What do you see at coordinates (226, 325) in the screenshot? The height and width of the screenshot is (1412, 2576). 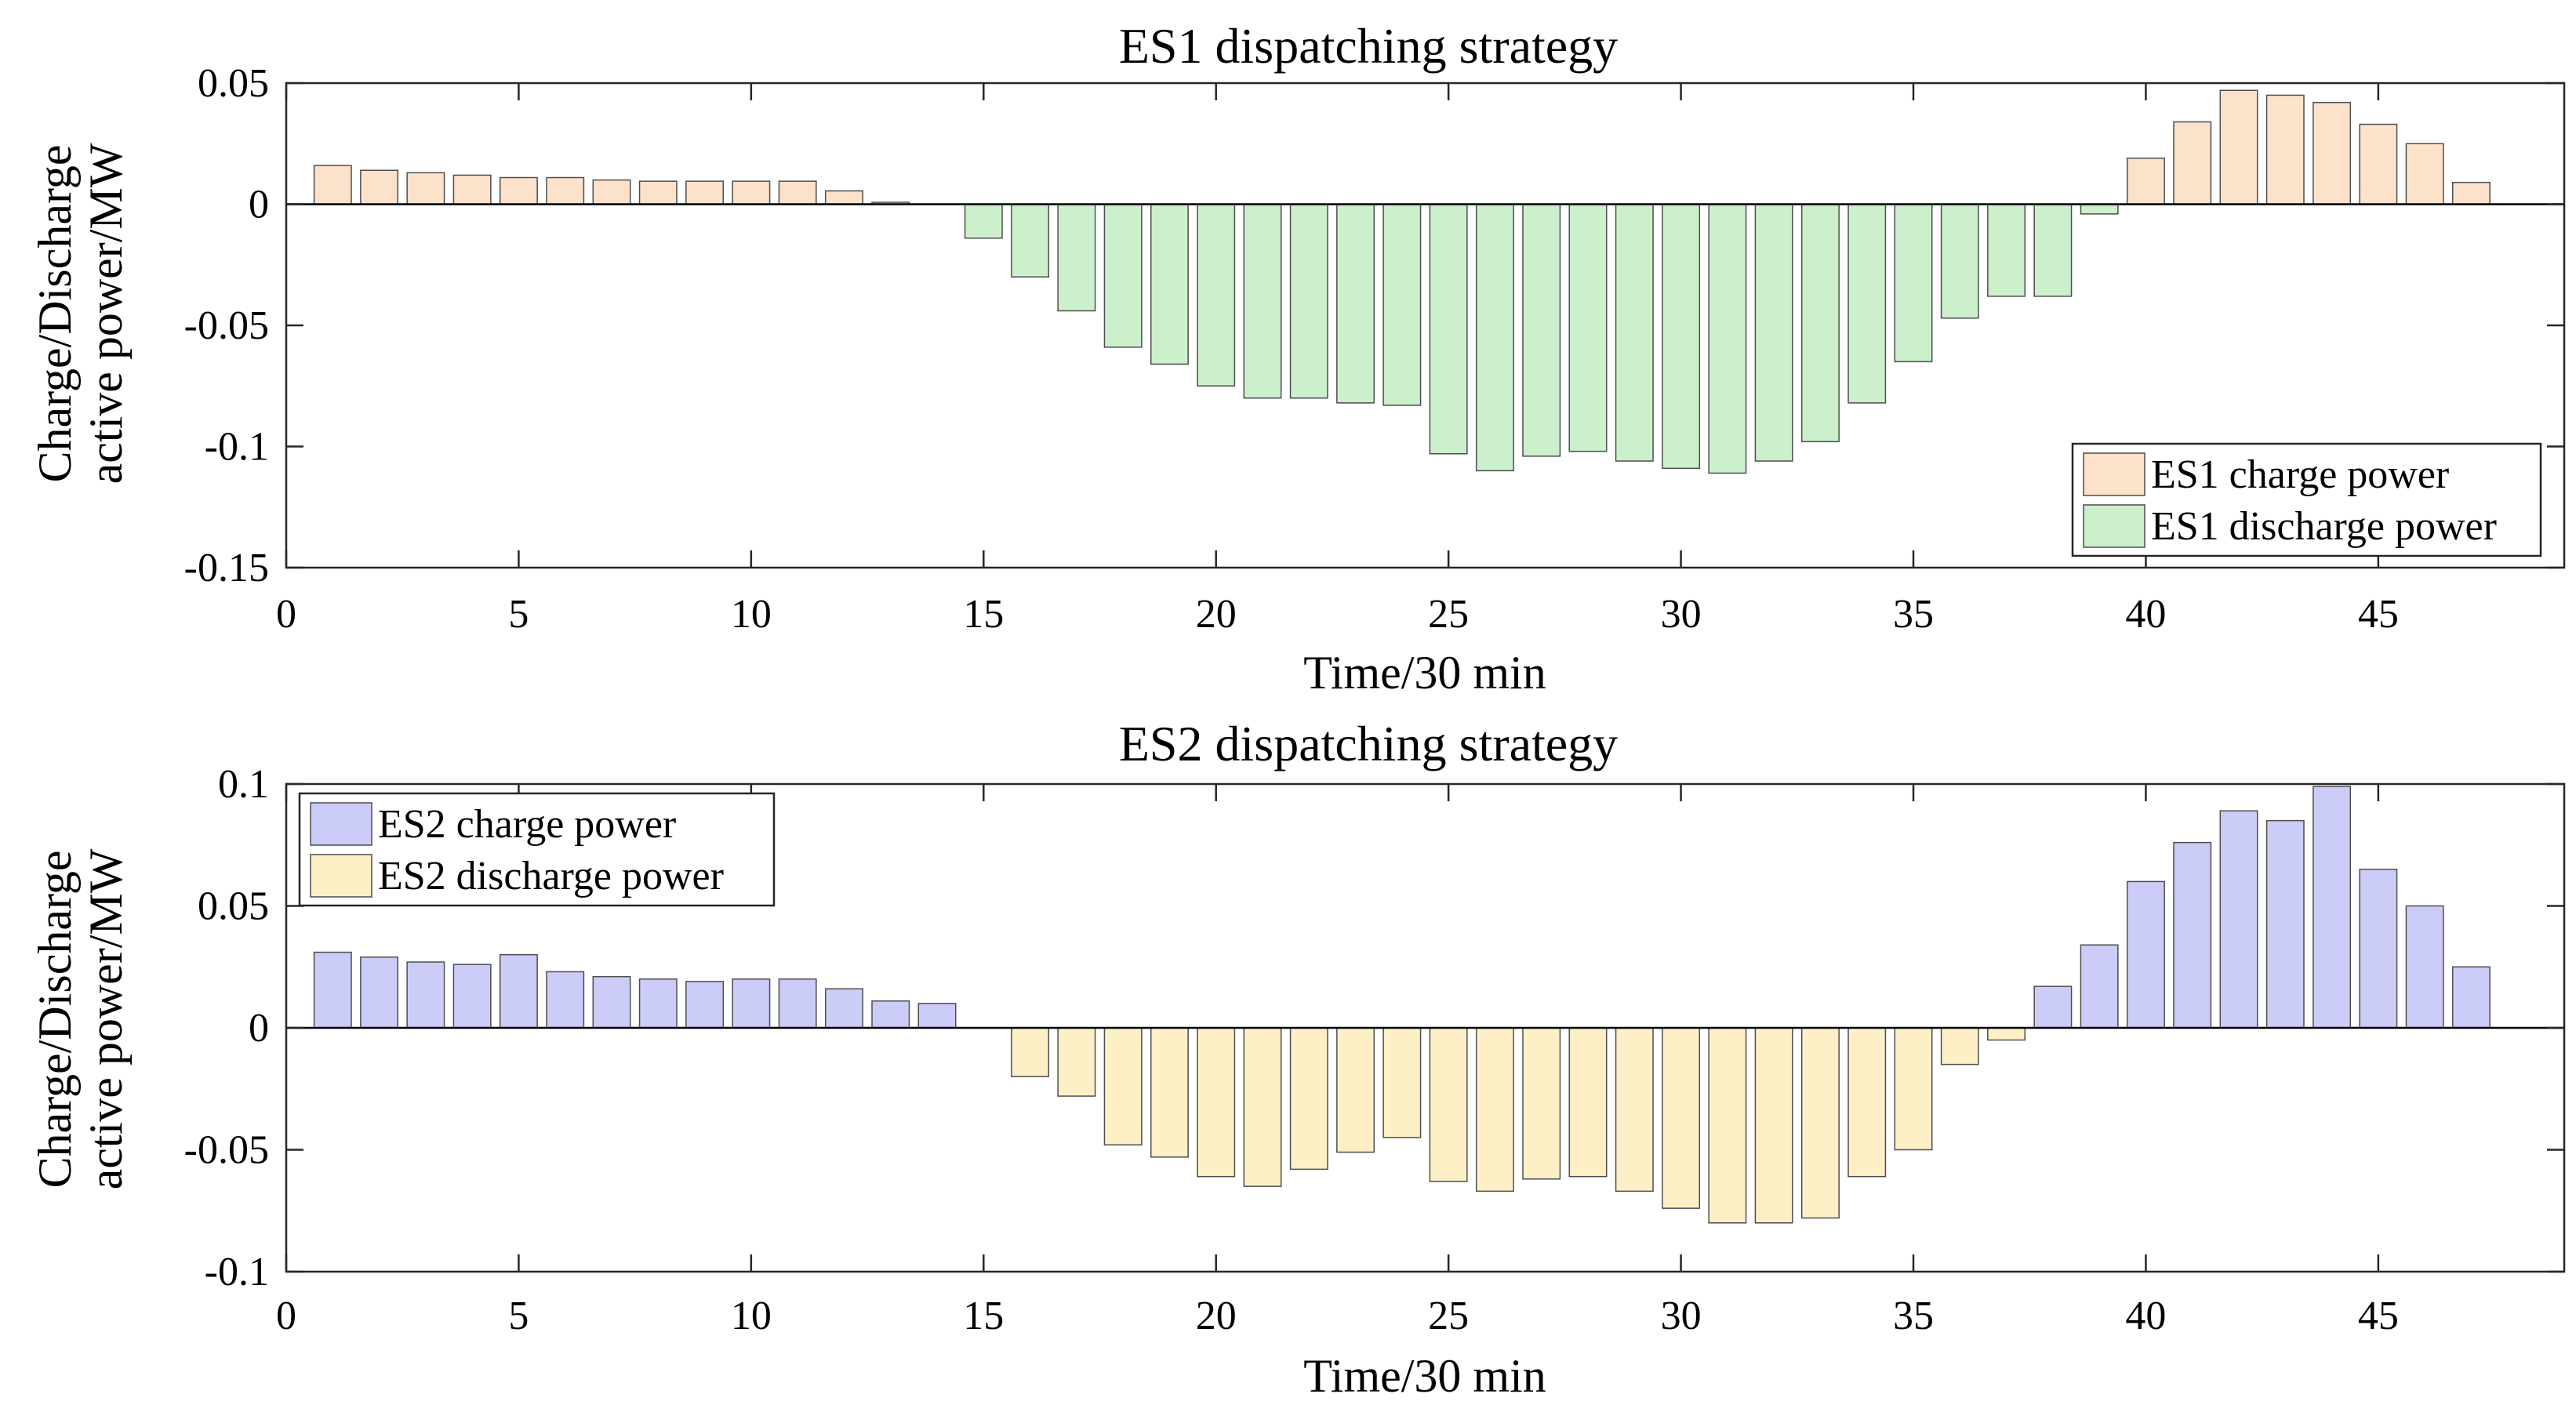 I see `es1-y-tick-label-2: -0.05` at bounding box center [226, 325].